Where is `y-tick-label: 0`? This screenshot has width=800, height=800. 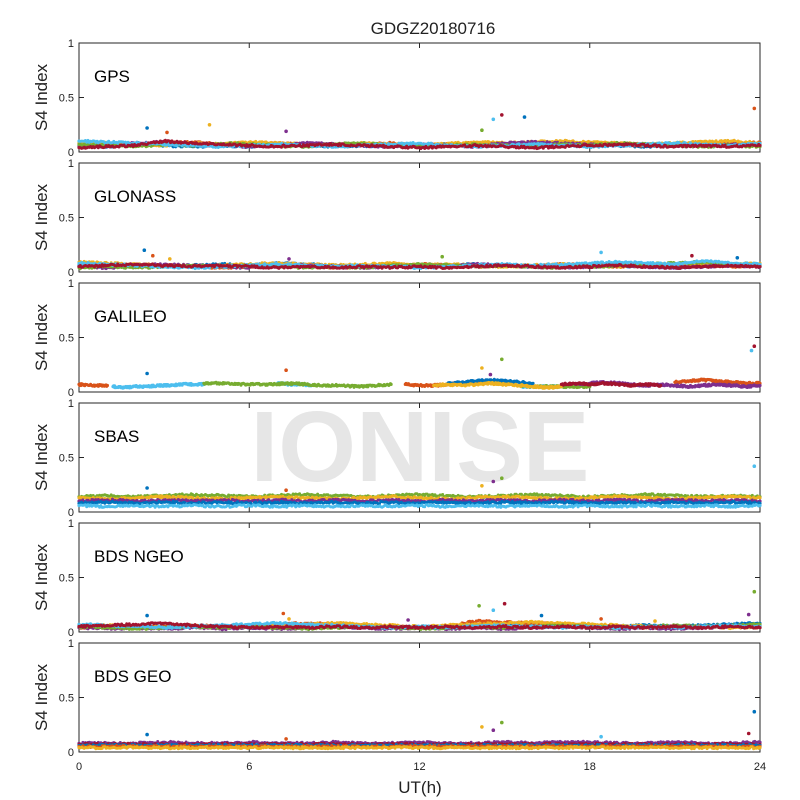 y-tick-label: 0 is located at coordinates (71, 153).